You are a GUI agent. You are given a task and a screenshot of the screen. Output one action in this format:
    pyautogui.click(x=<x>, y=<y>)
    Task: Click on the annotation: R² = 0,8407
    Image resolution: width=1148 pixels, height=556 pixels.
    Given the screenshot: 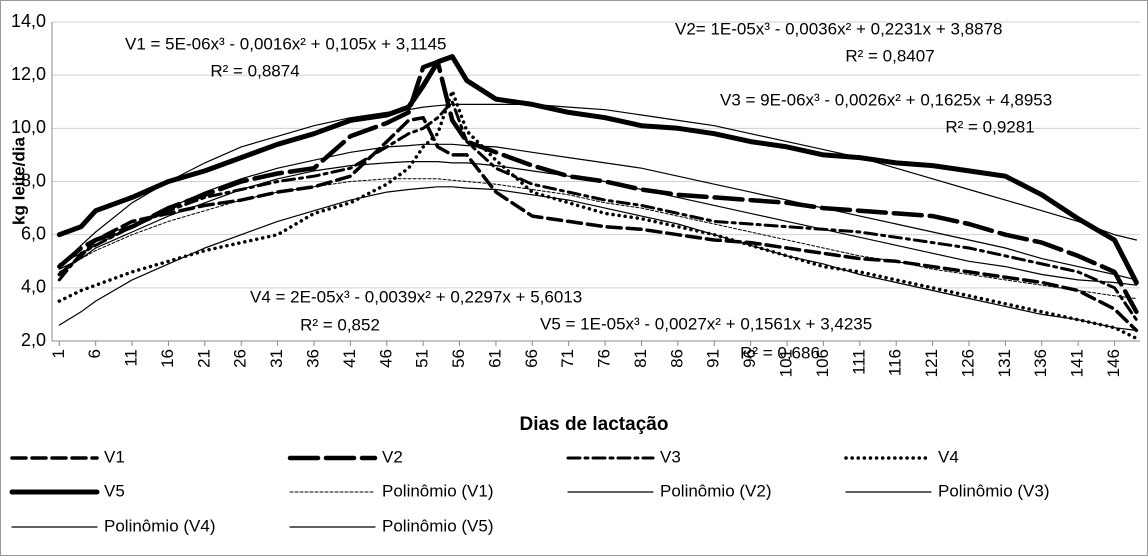 What is the action you would take?
    pyautogui.click(x=889, y=55)
    